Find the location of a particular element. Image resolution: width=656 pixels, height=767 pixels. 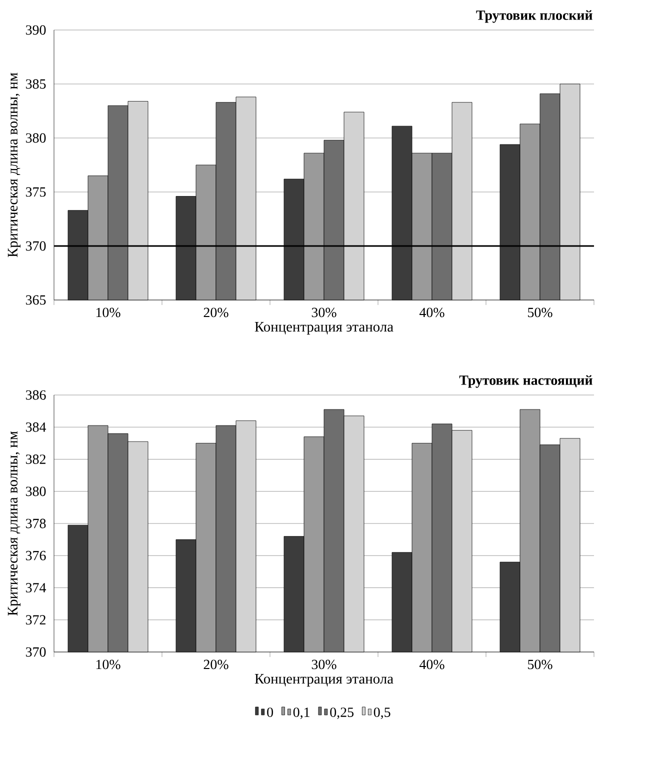

y-tick-label: 378 is located at coordinates (36, 523).